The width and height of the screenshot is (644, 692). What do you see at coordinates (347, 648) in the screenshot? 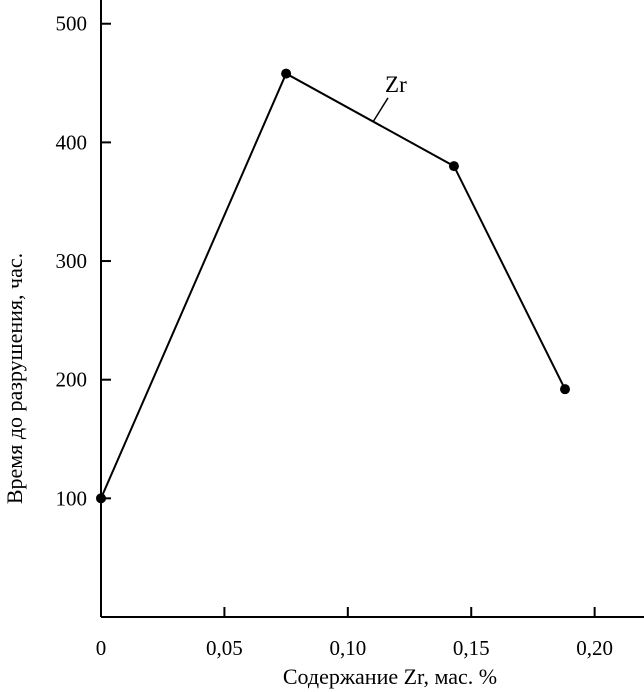
I see `x-tick-label: 0,10` at bounding box center [347, 648].